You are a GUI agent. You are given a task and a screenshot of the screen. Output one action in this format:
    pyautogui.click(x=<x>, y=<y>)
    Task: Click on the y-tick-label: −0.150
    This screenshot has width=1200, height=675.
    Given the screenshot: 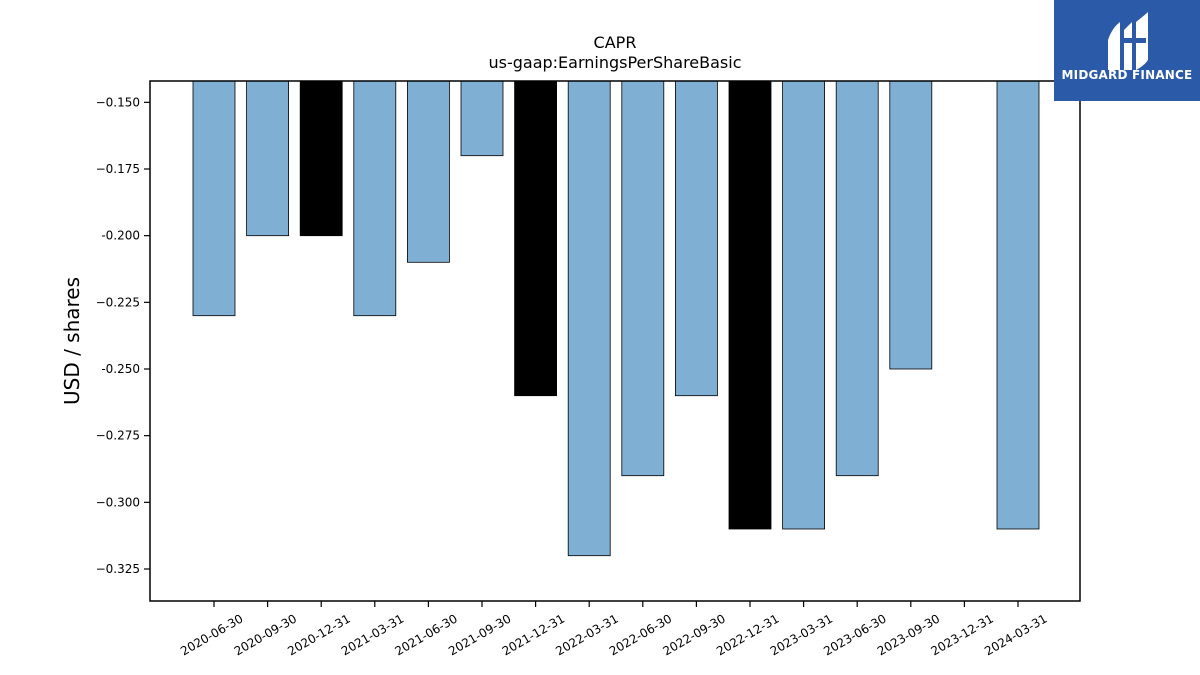 What is the action you would take?
    pyautogui.click(x=118, y=102)
    